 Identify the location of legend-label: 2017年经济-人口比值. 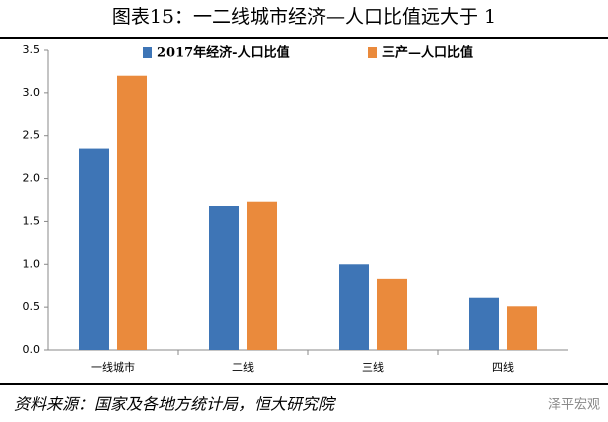
(223, 53).